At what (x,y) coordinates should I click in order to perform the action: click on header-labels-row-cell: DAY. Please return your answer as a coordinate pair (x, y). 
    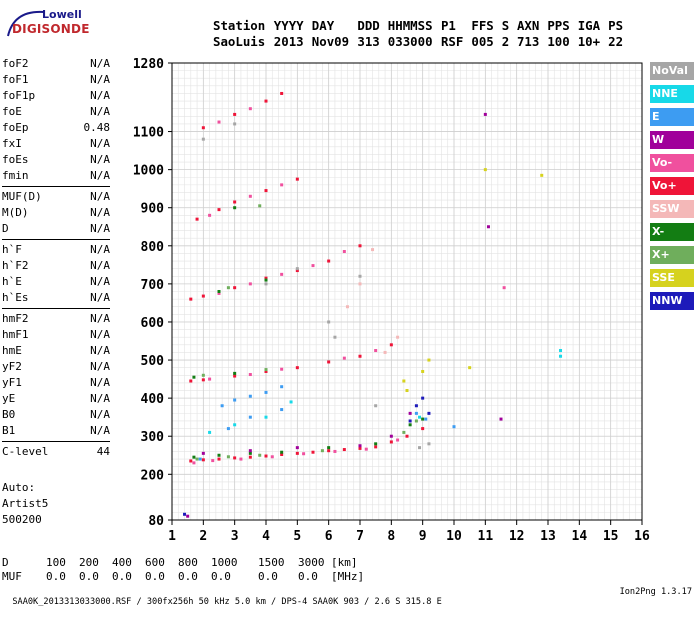
    Looking at the image, I should click on (323, 25).